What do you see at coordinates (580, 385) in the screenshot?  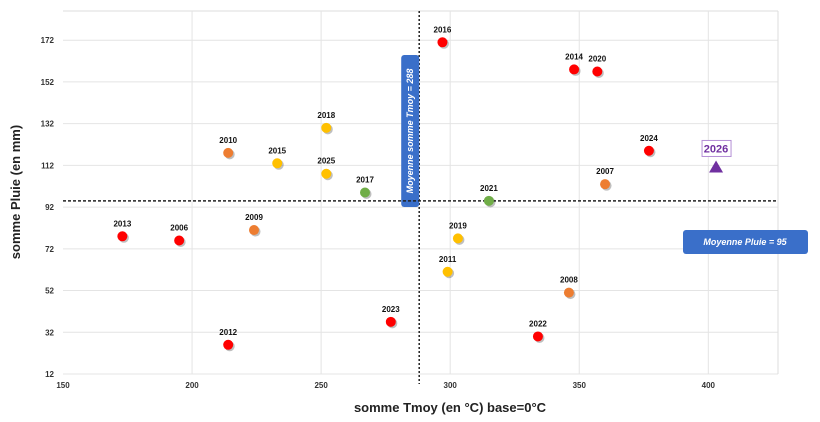 I see `x-tick-label: 350` at bounding box center [580, 385].